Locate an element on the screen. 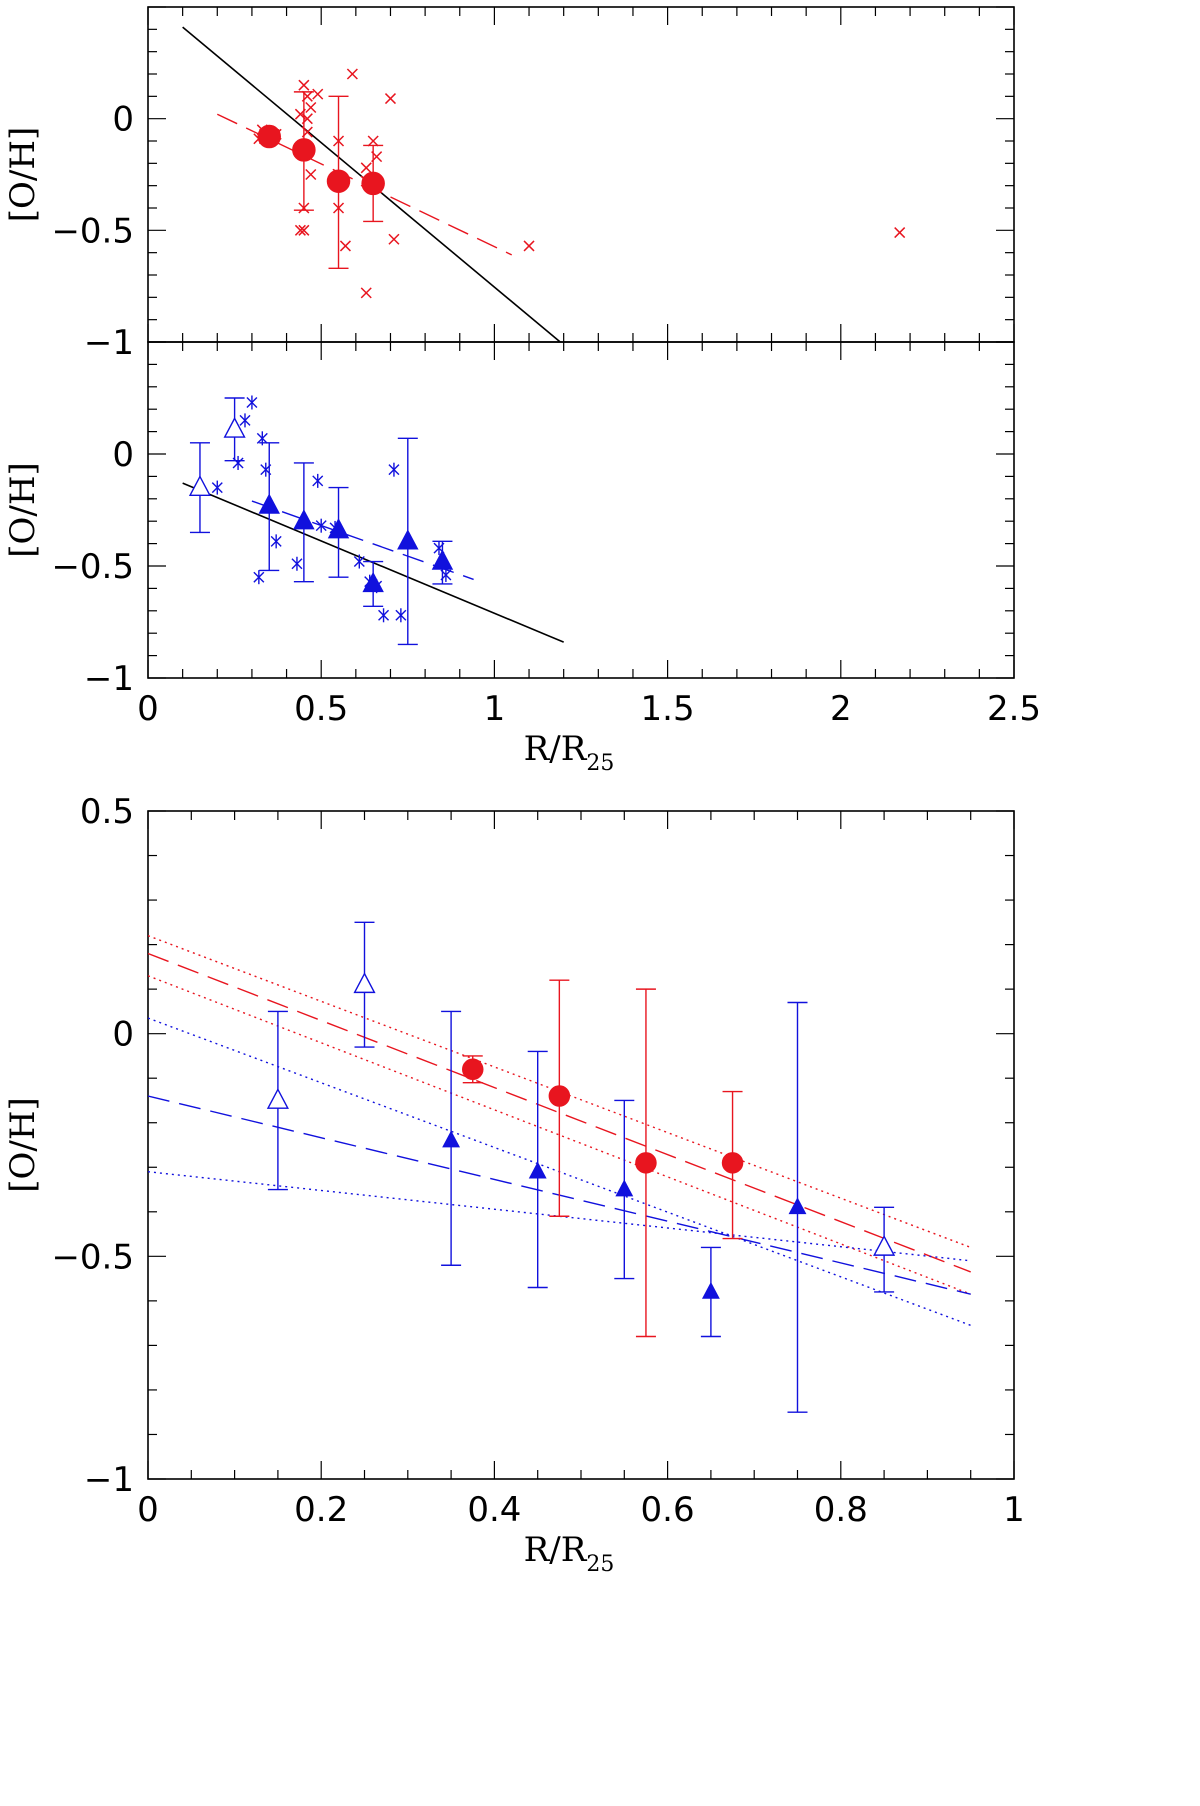  x-tick-label: 0.2 is located at coordinates (321, 1510).